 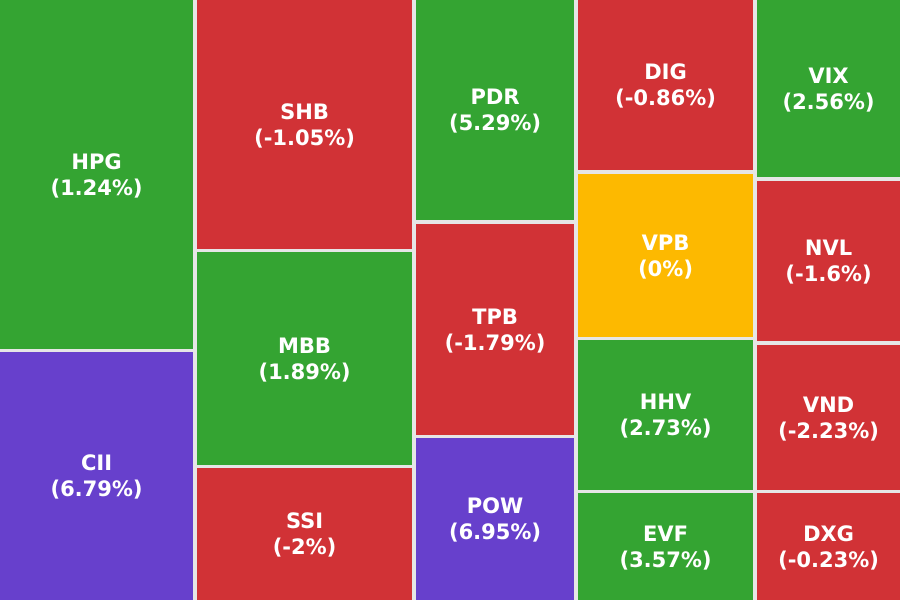 I want to click on tile-dxg: DXG (-0.23%), so click(x=828, y=546).